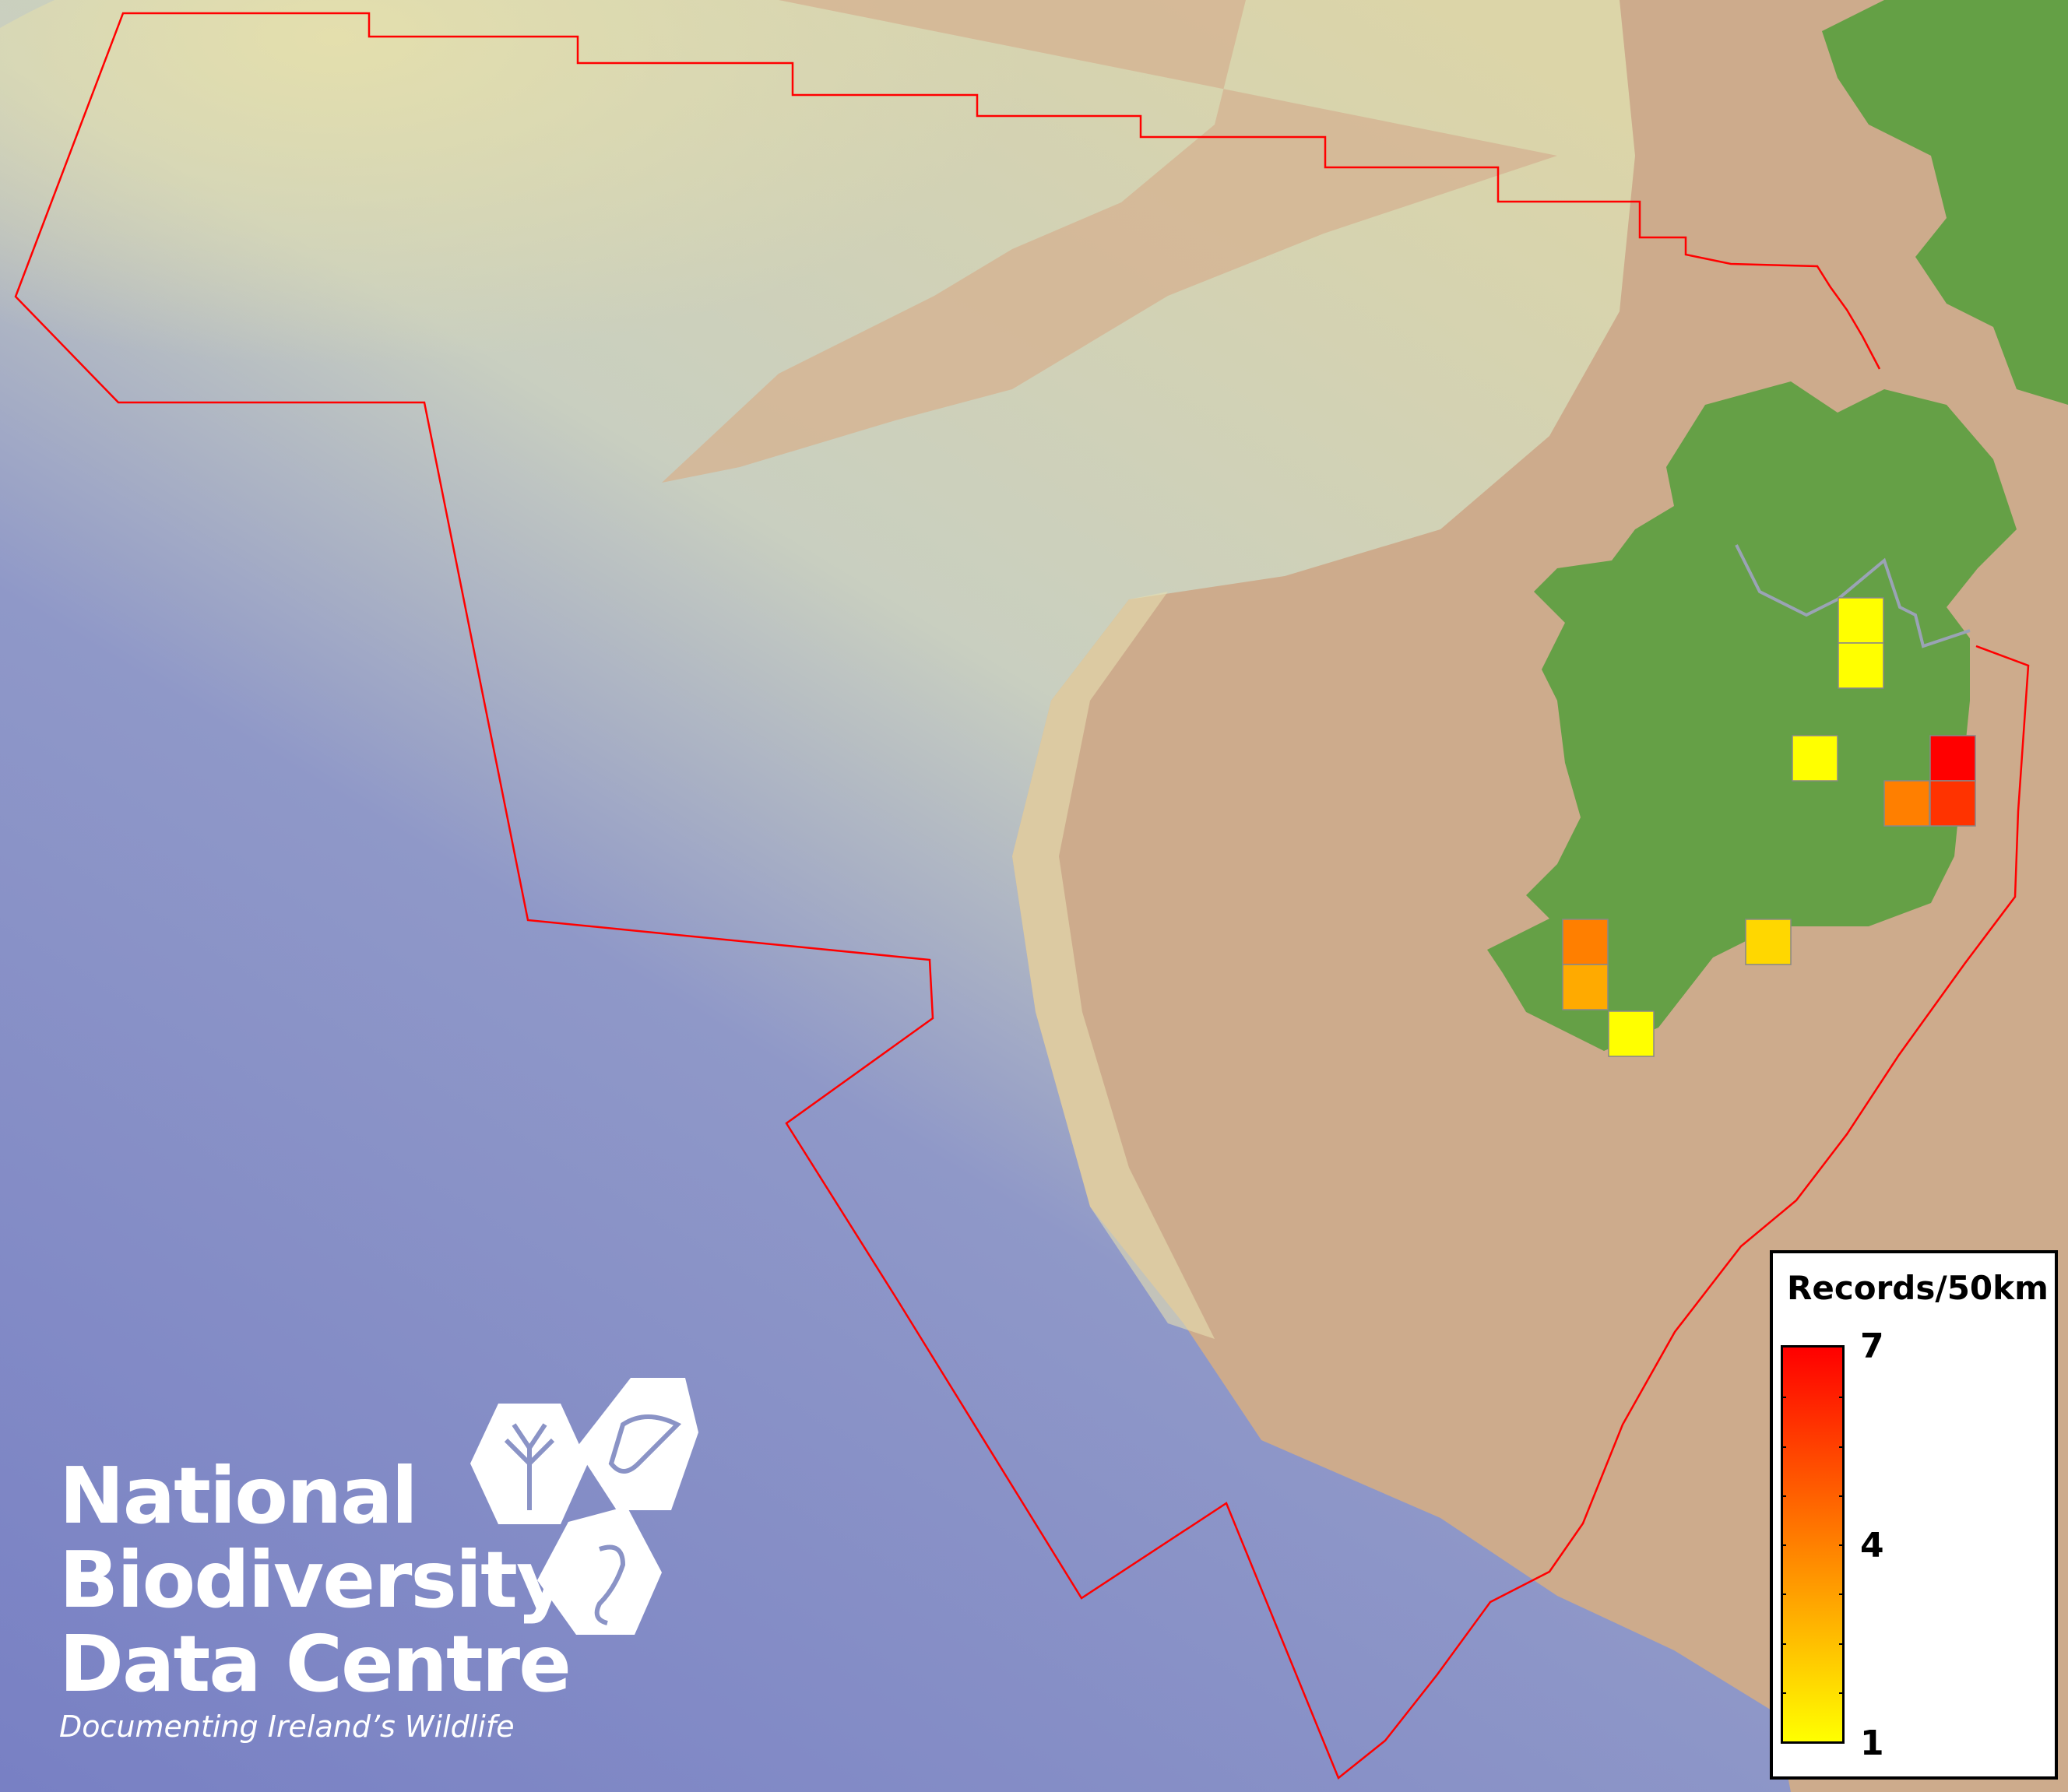 The image size is (2068, 1792). What do you see at coordinates (1914, 1515) in the screenshot?
I see `legend: Records/50km 7 4 1` at bounding box center [1914, 1515].